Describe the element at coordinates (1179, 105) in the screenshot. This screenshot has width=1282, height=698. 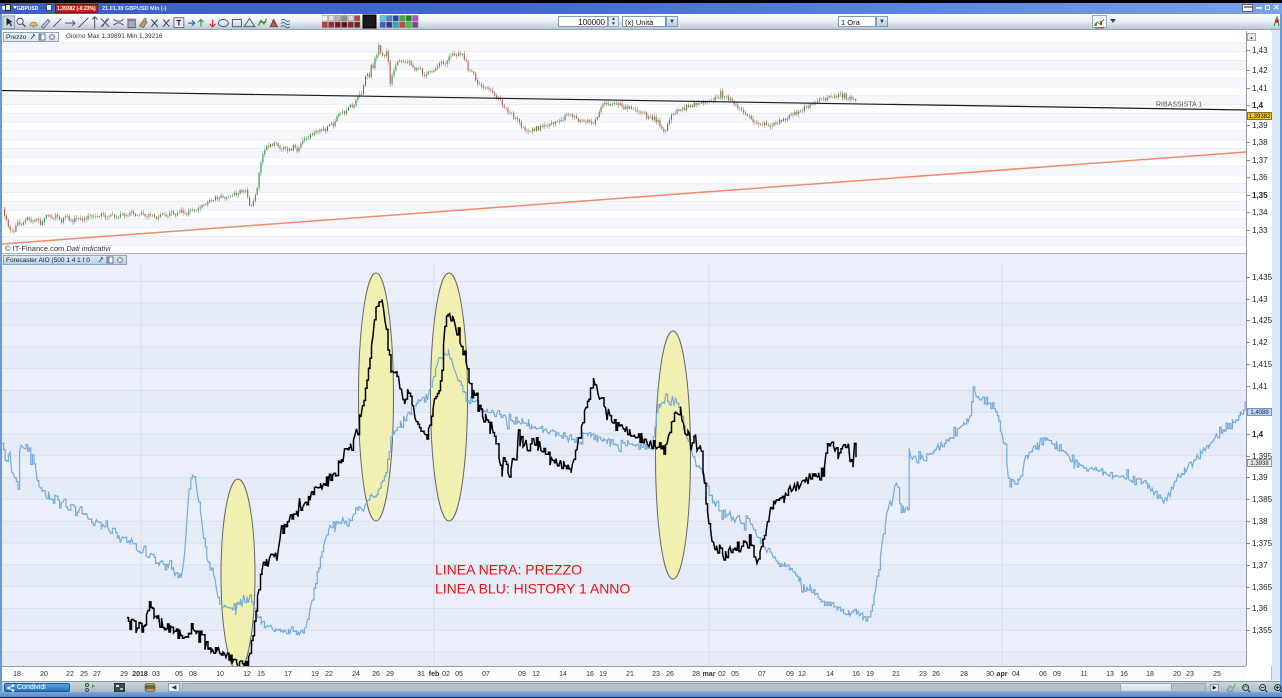
I see `svg-text: RIBASSISTA 1` at that location.